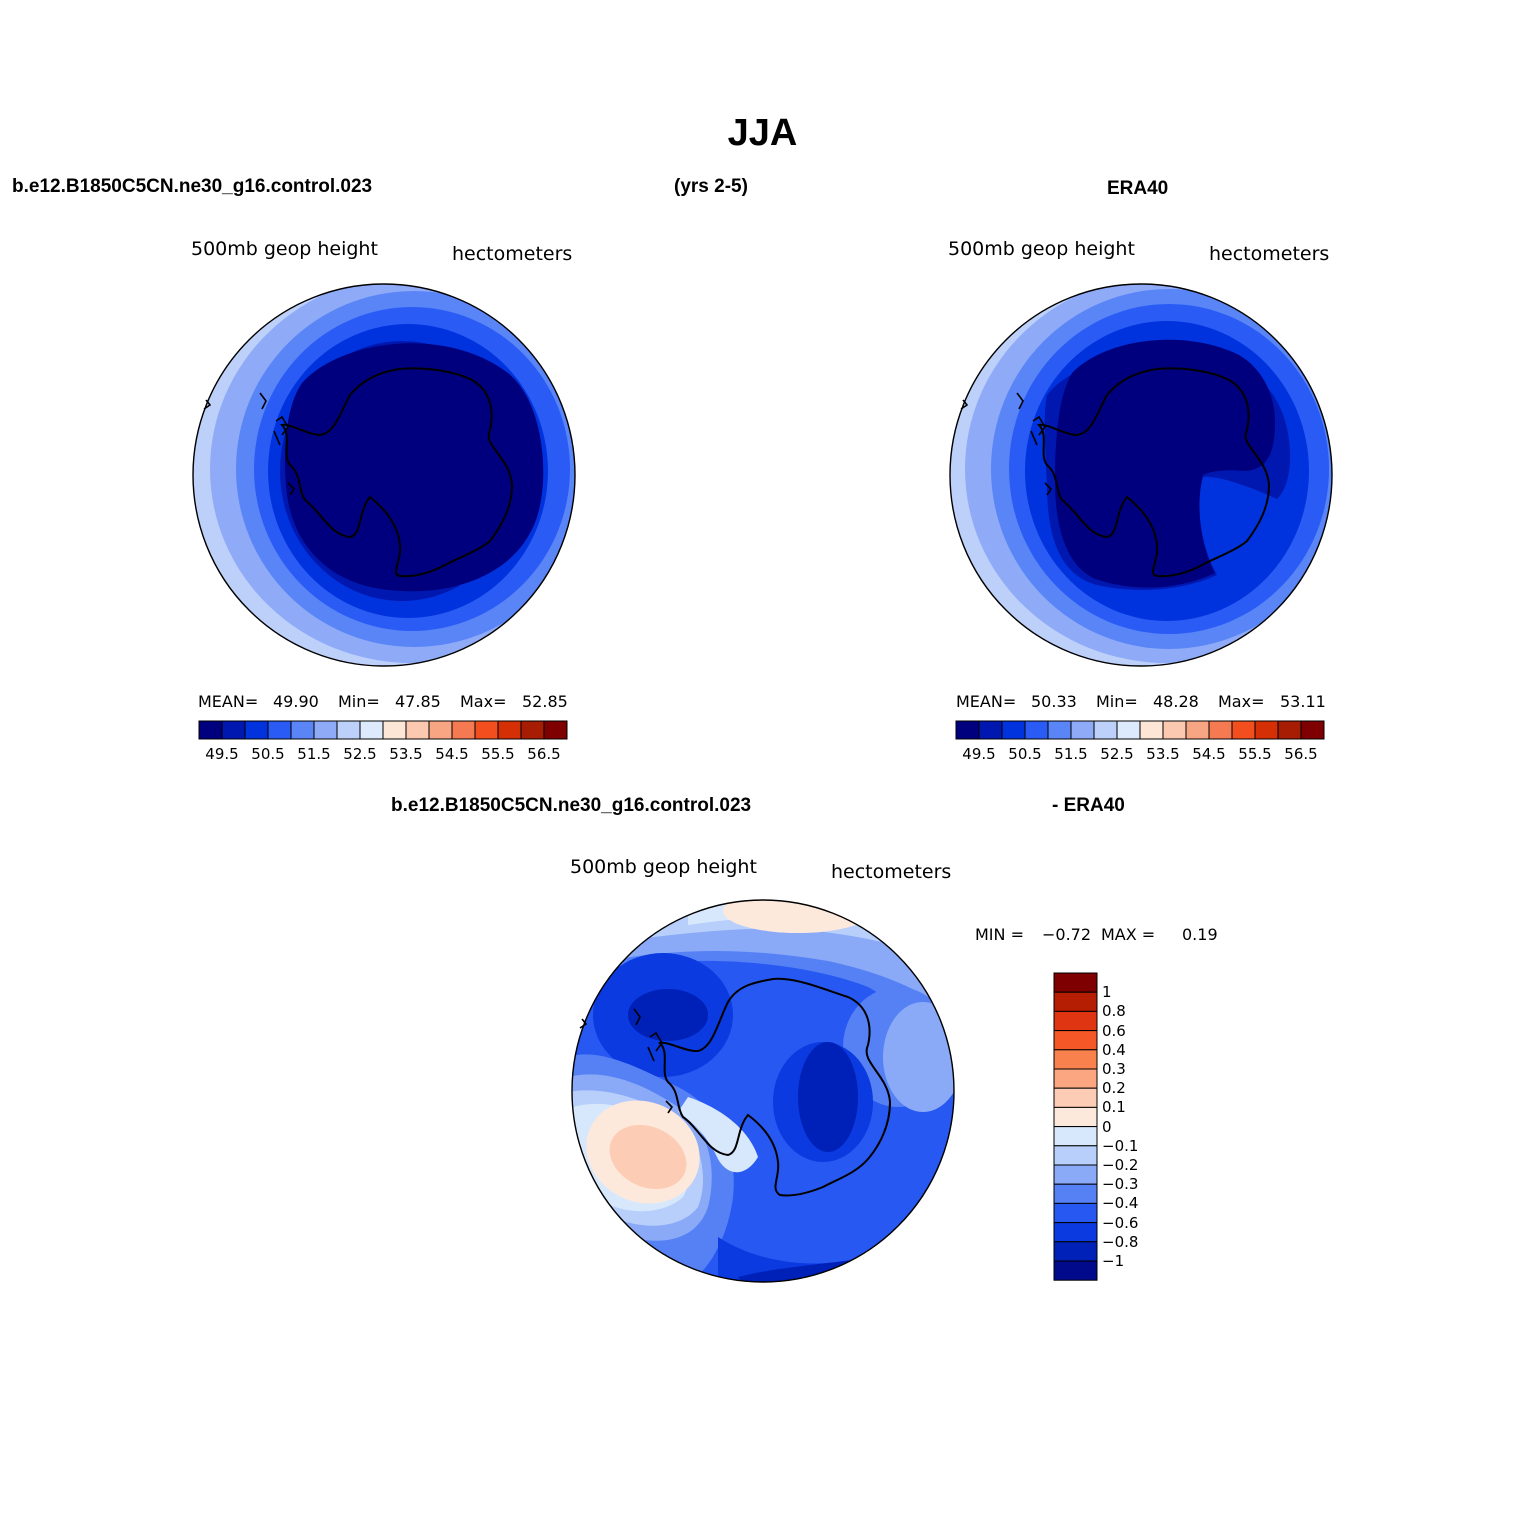 Image resolution: width=1525 pixels, height=1525 pixels. I want to click on model-min-label: Min=, so click(359, 701).